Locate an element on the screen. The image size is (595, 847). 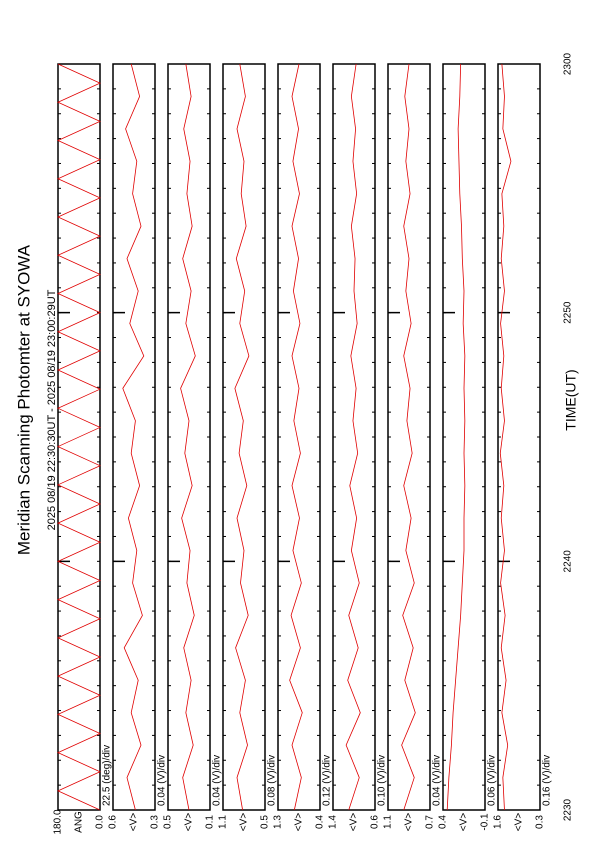
y-tick-label: 0.7 is located at coordinates (430, 822).